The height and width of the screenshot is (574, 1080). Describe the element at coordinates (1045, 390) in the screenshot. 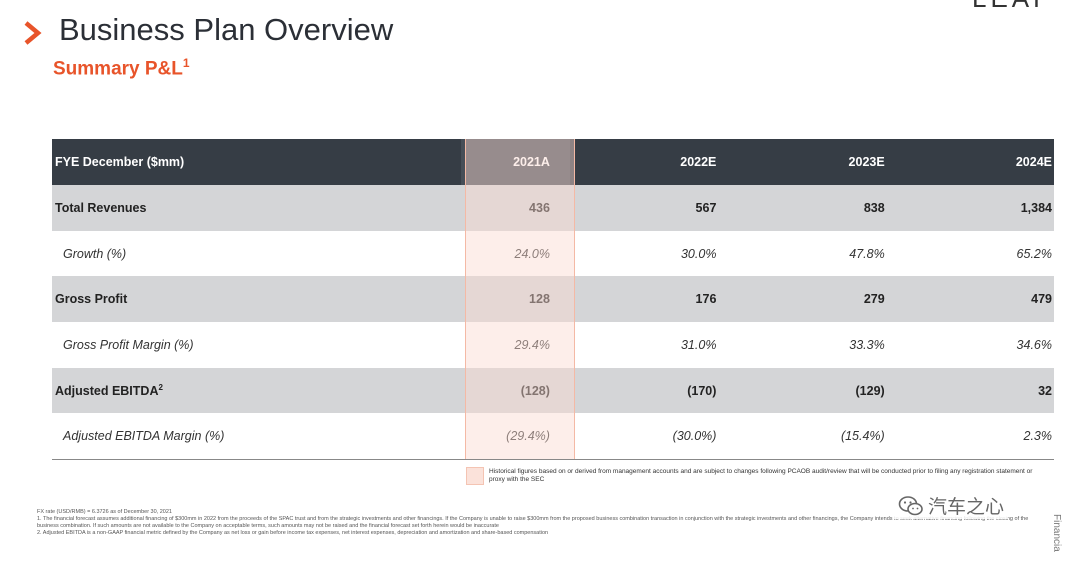

I see `table-cell: 32` at that location.